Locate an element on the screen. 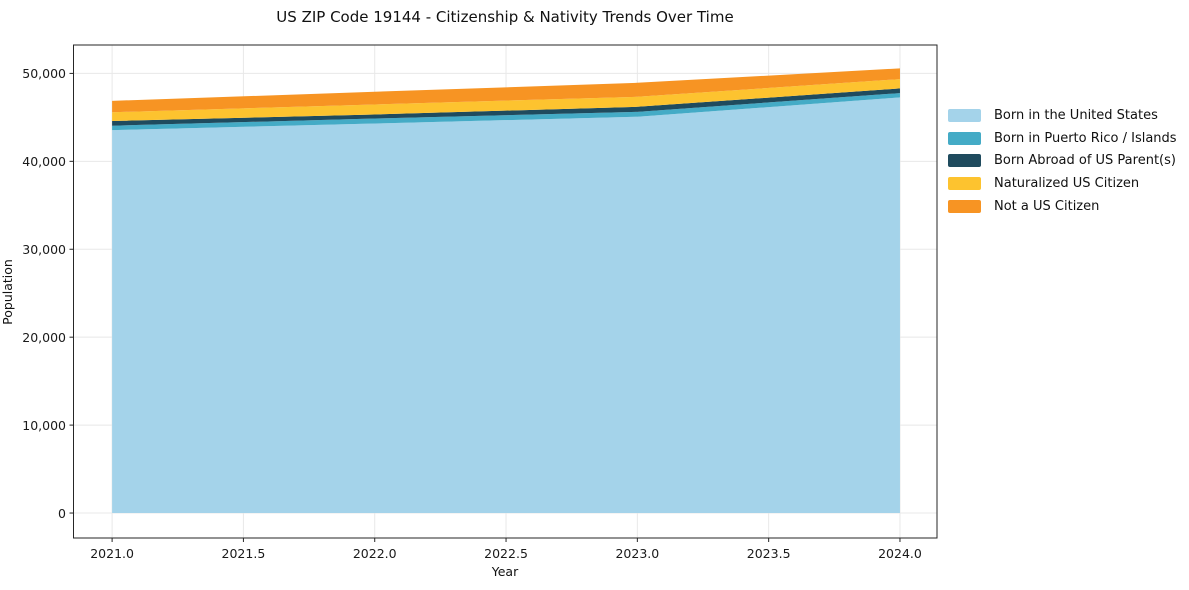 The image size is (1189, 590). legend-item: Not a US Citizen is located at coordinates (1067, 206).